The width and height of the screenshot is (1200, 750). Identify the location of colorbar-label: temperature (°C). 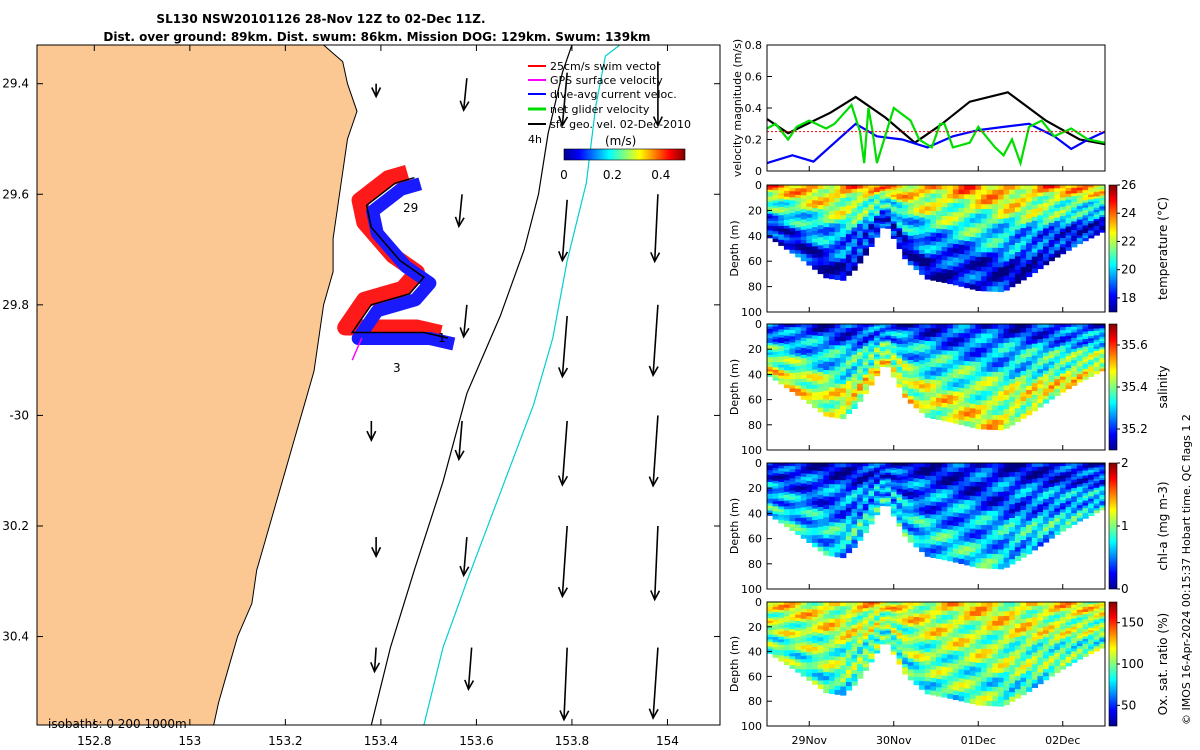
(1163, 248).